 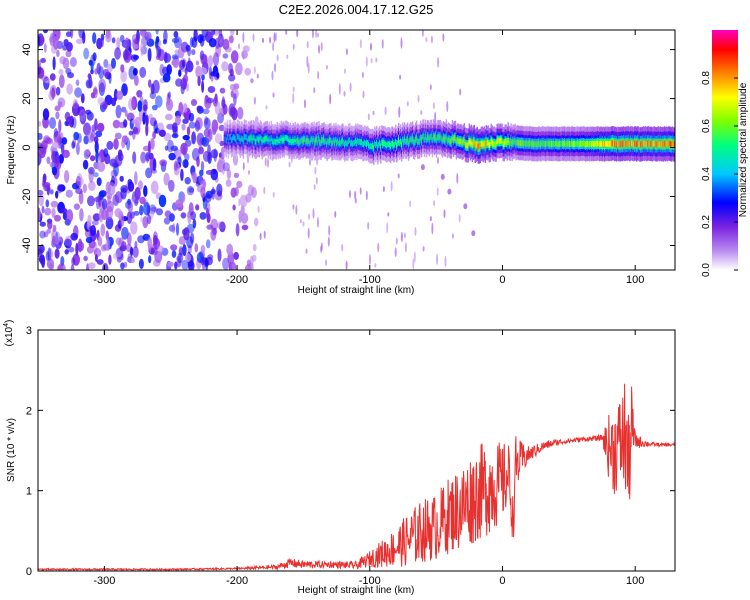 I want to click on y-tick-label: 3, so click(x=29, y=331).